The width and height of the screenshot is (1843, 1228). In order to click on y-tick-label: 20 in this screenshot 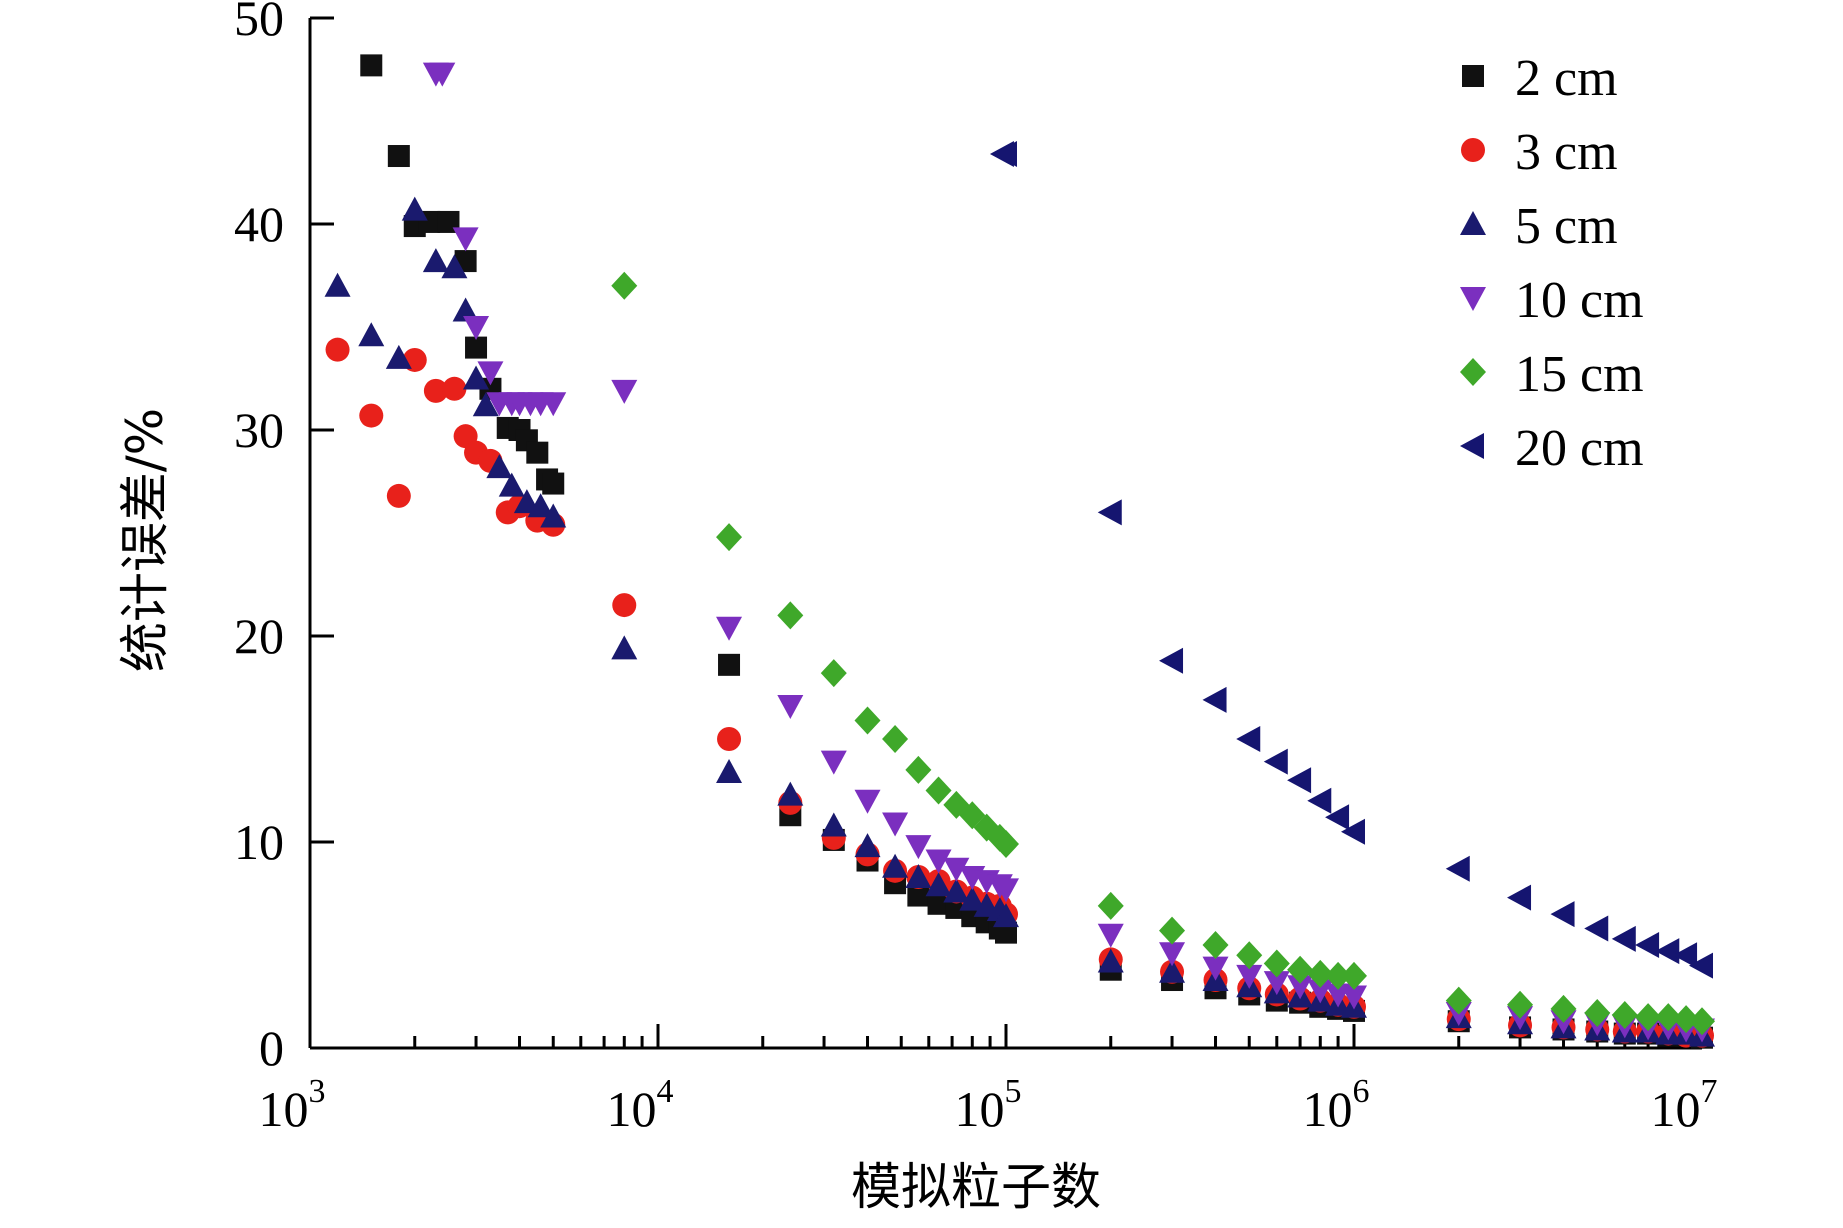, I will do `click(259, 636)`.